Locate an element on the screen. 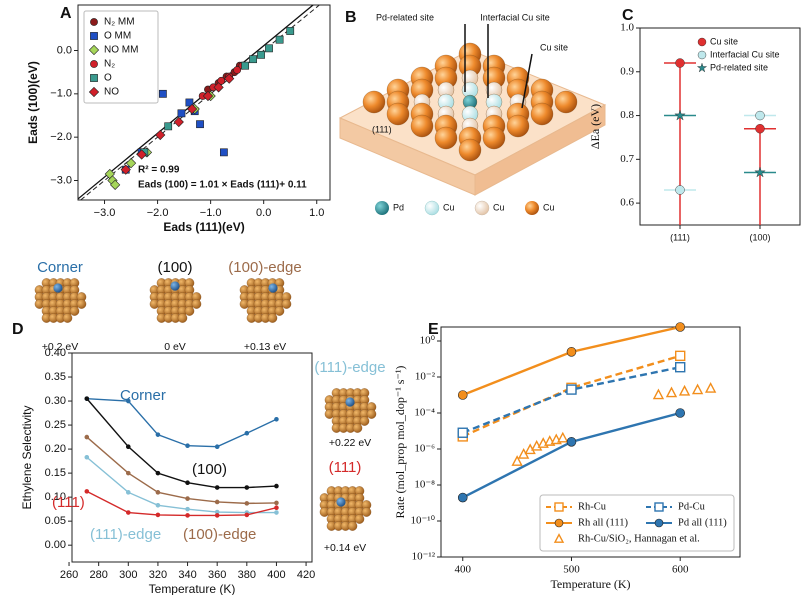 This screenshot has height=595, width=809. site-label: Cu site is located at coordinates (554, 47).